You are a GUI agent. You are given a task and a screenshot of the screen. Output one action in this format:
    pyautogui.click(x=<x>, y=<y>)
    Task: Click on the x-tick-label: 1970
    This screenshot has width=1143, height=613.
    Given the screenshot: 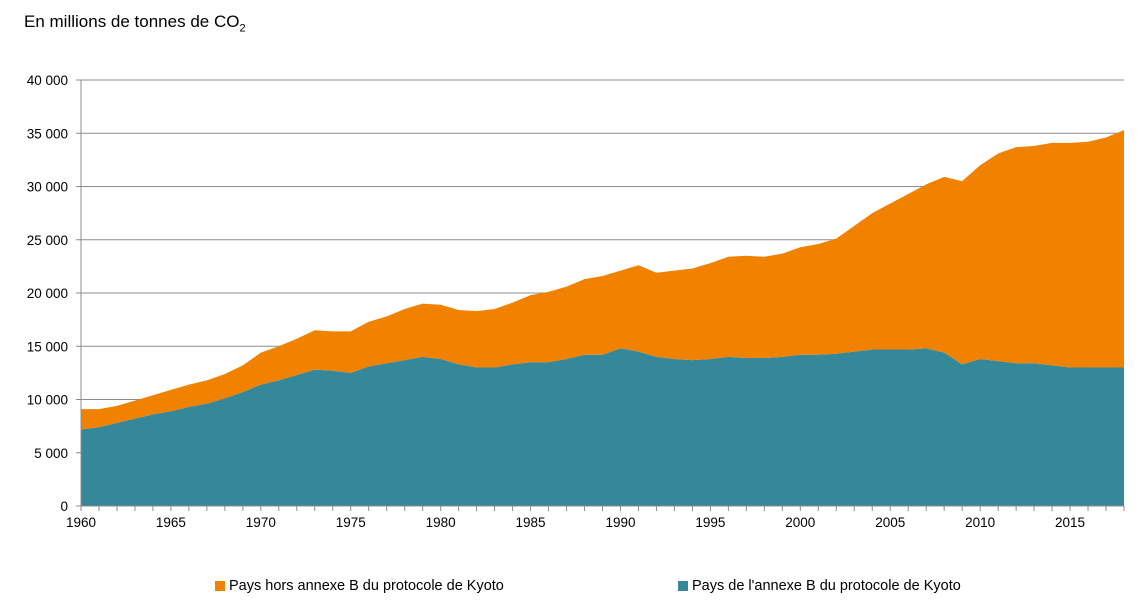 What is the action you would take?
    pyautogui.click(x=261, y=522)
    